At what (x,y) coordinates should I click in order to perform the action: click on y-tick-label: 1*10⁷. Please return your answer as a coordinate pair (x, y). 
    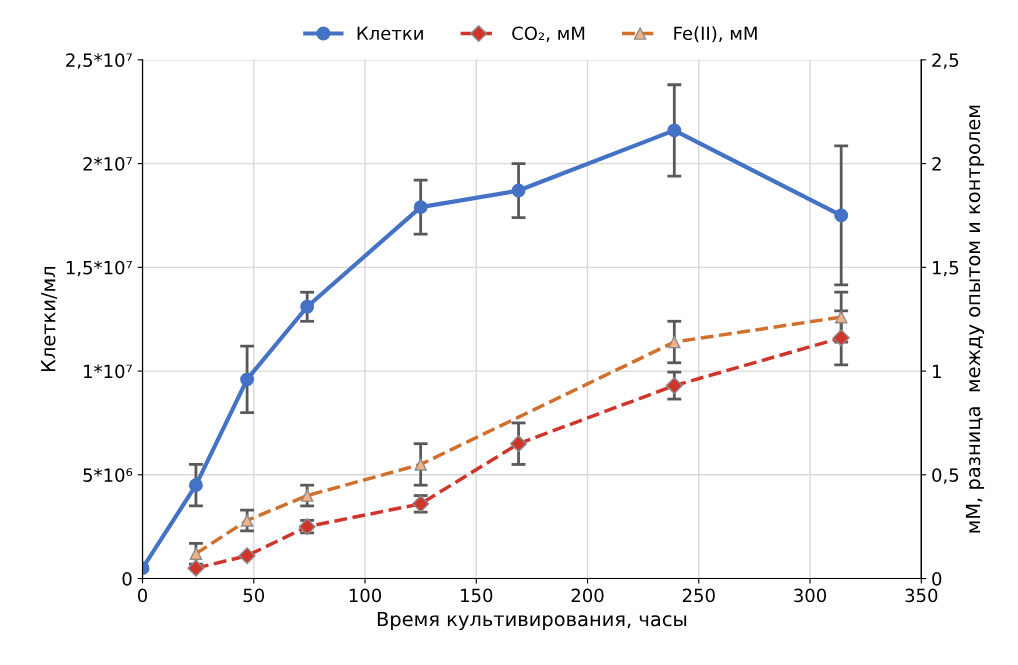
    Looking at the image, I should click on (108, 371).